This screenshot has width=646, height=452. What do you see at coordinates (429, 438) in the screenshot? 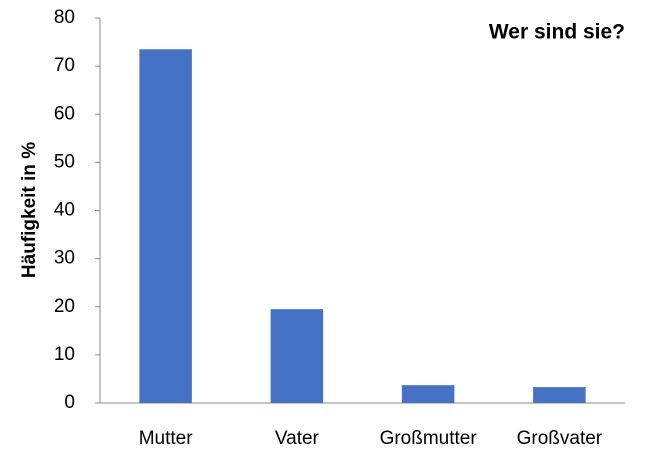
I see `x-tick-label: Großmutter` at bounding box center [429, 438].